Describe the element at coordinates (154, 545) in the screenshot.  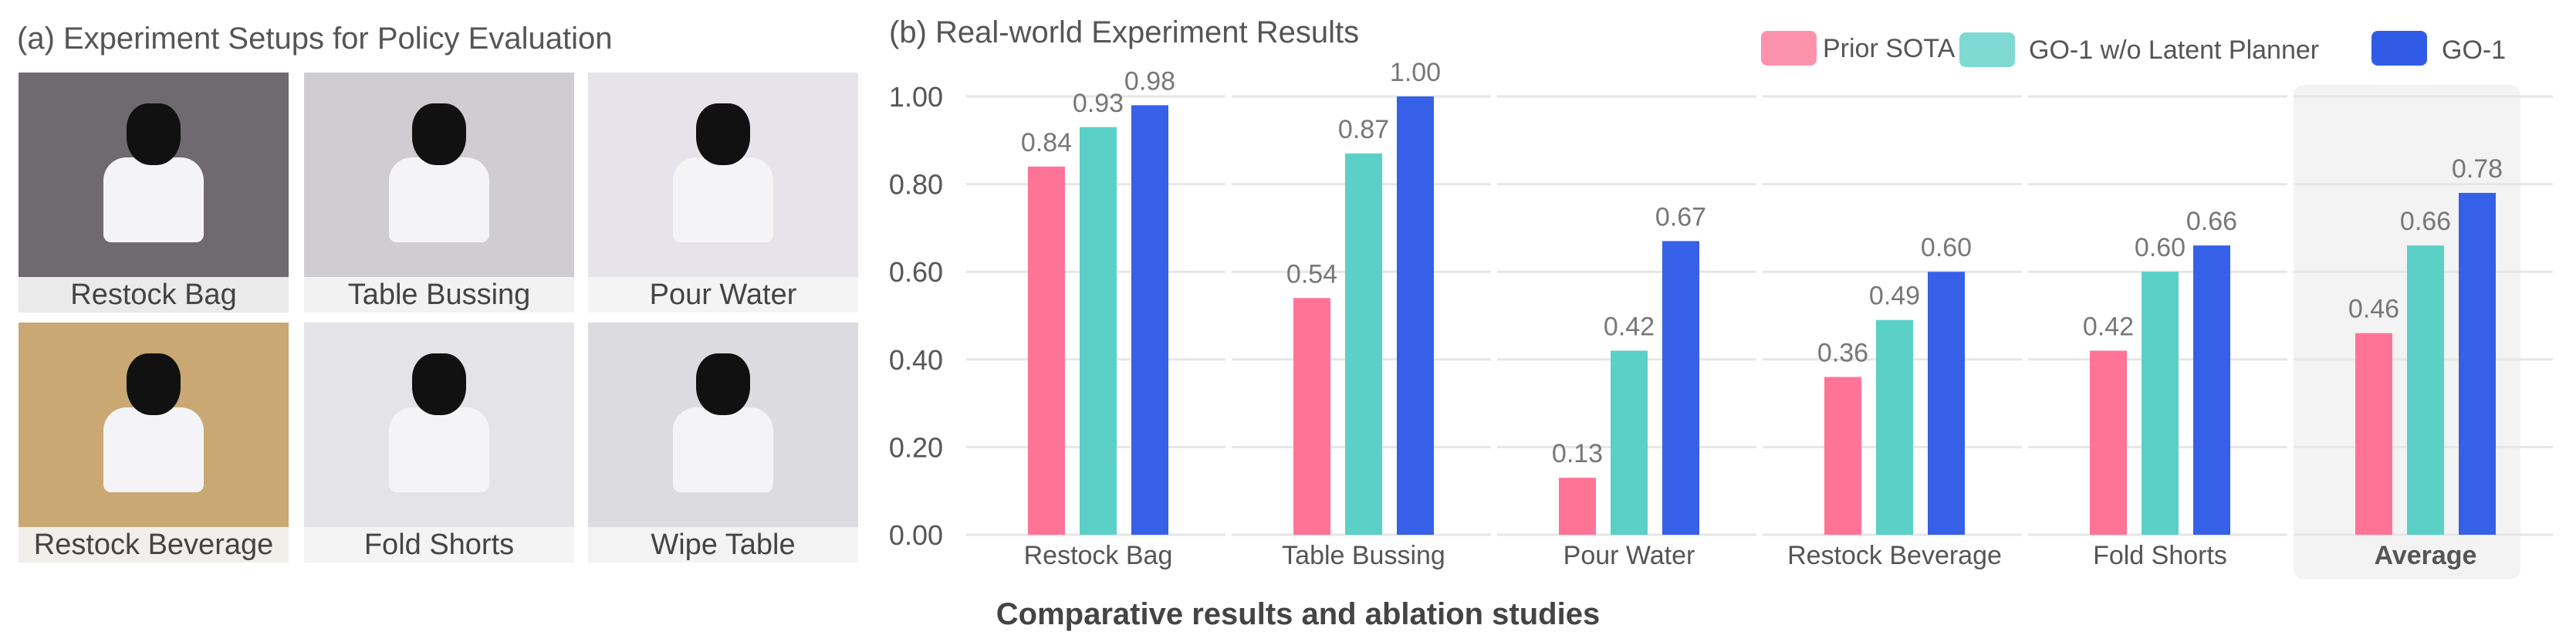
I see `setup-photo-label: Restock Beverage` at that location.